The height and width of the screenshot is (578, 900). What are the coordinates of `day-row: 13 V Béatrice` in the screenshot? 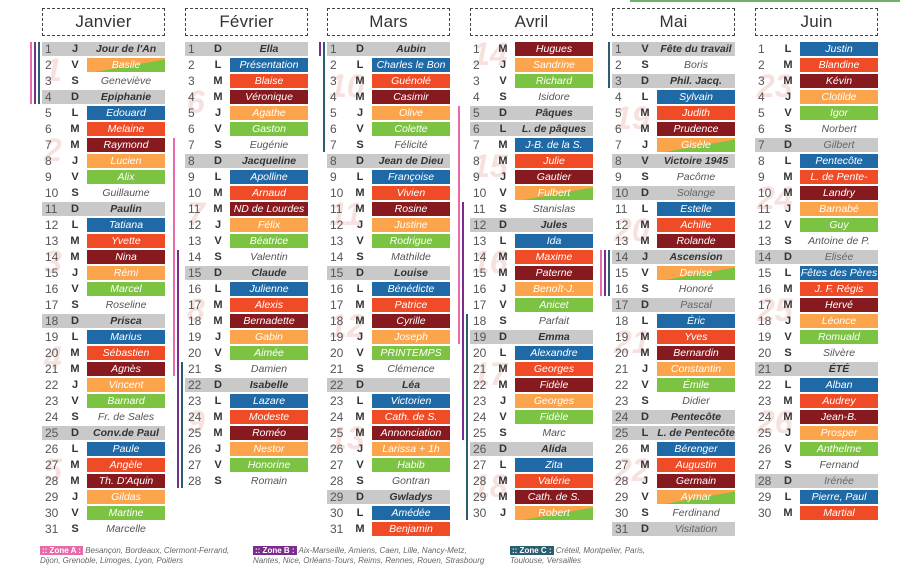 It's located at (246, 241).